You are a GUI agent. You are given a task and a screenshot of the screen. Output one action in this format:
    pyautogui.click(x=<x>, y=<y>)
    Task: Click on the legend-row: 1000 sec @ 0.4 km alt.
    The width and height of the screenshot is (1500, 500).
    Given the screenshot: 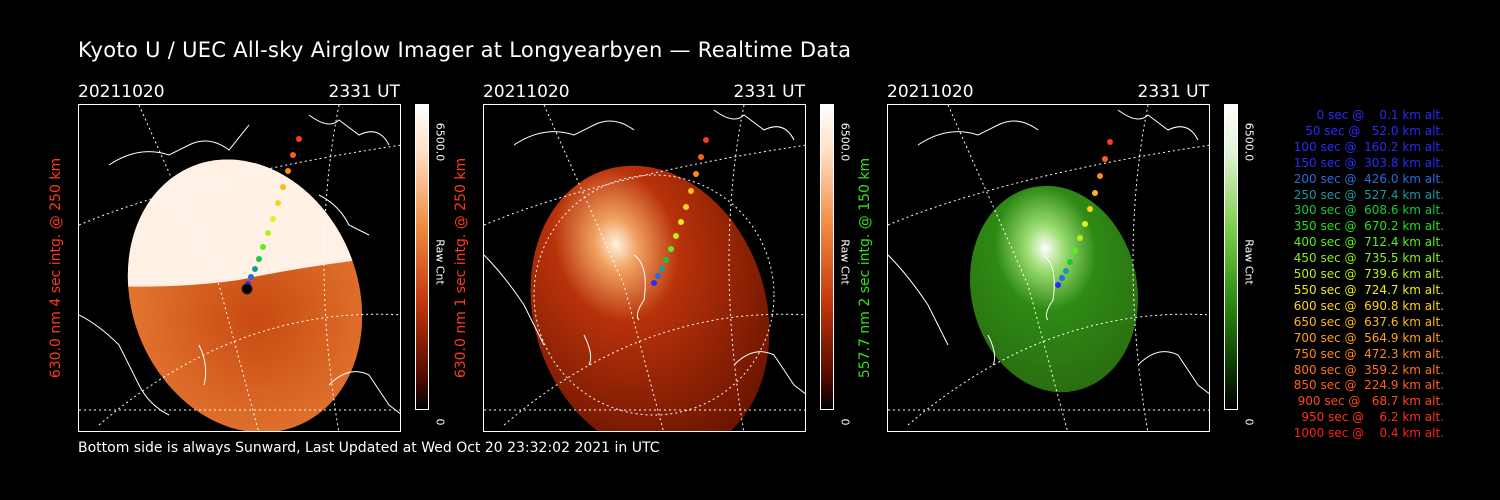 What is the action you would take?
    pyautogui.click(x=1368, y=433)
    